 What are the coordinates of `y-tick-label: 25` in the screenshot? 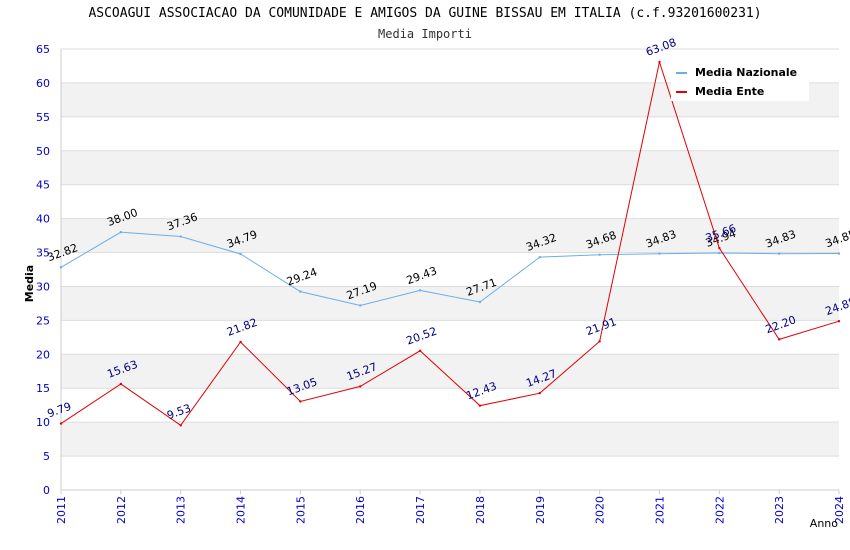 It's located at (43, 320).